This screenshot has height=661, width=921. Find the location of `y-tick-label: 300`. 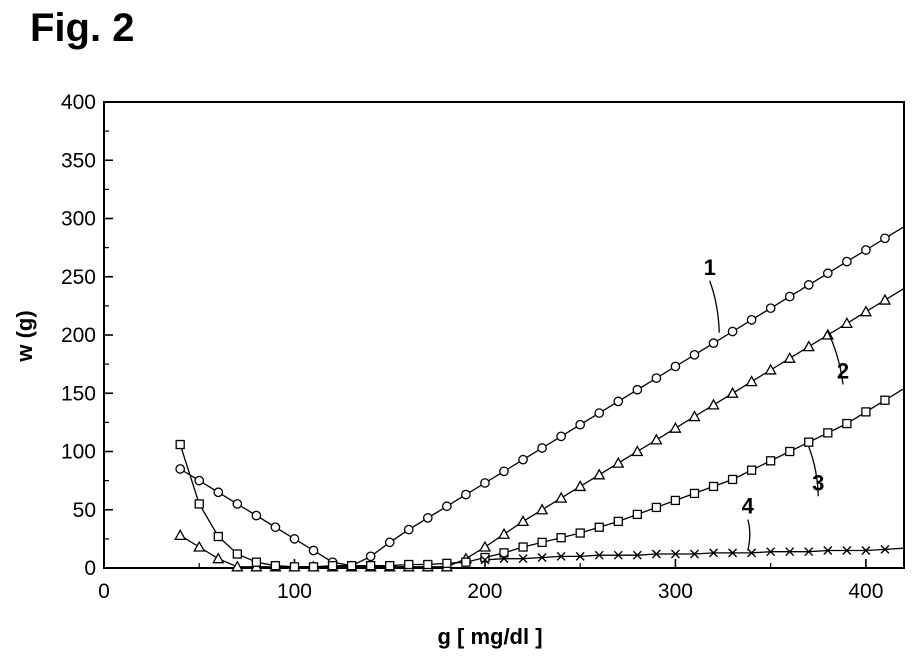

y-tick-label: 300 is located at coordinates (78, 219).